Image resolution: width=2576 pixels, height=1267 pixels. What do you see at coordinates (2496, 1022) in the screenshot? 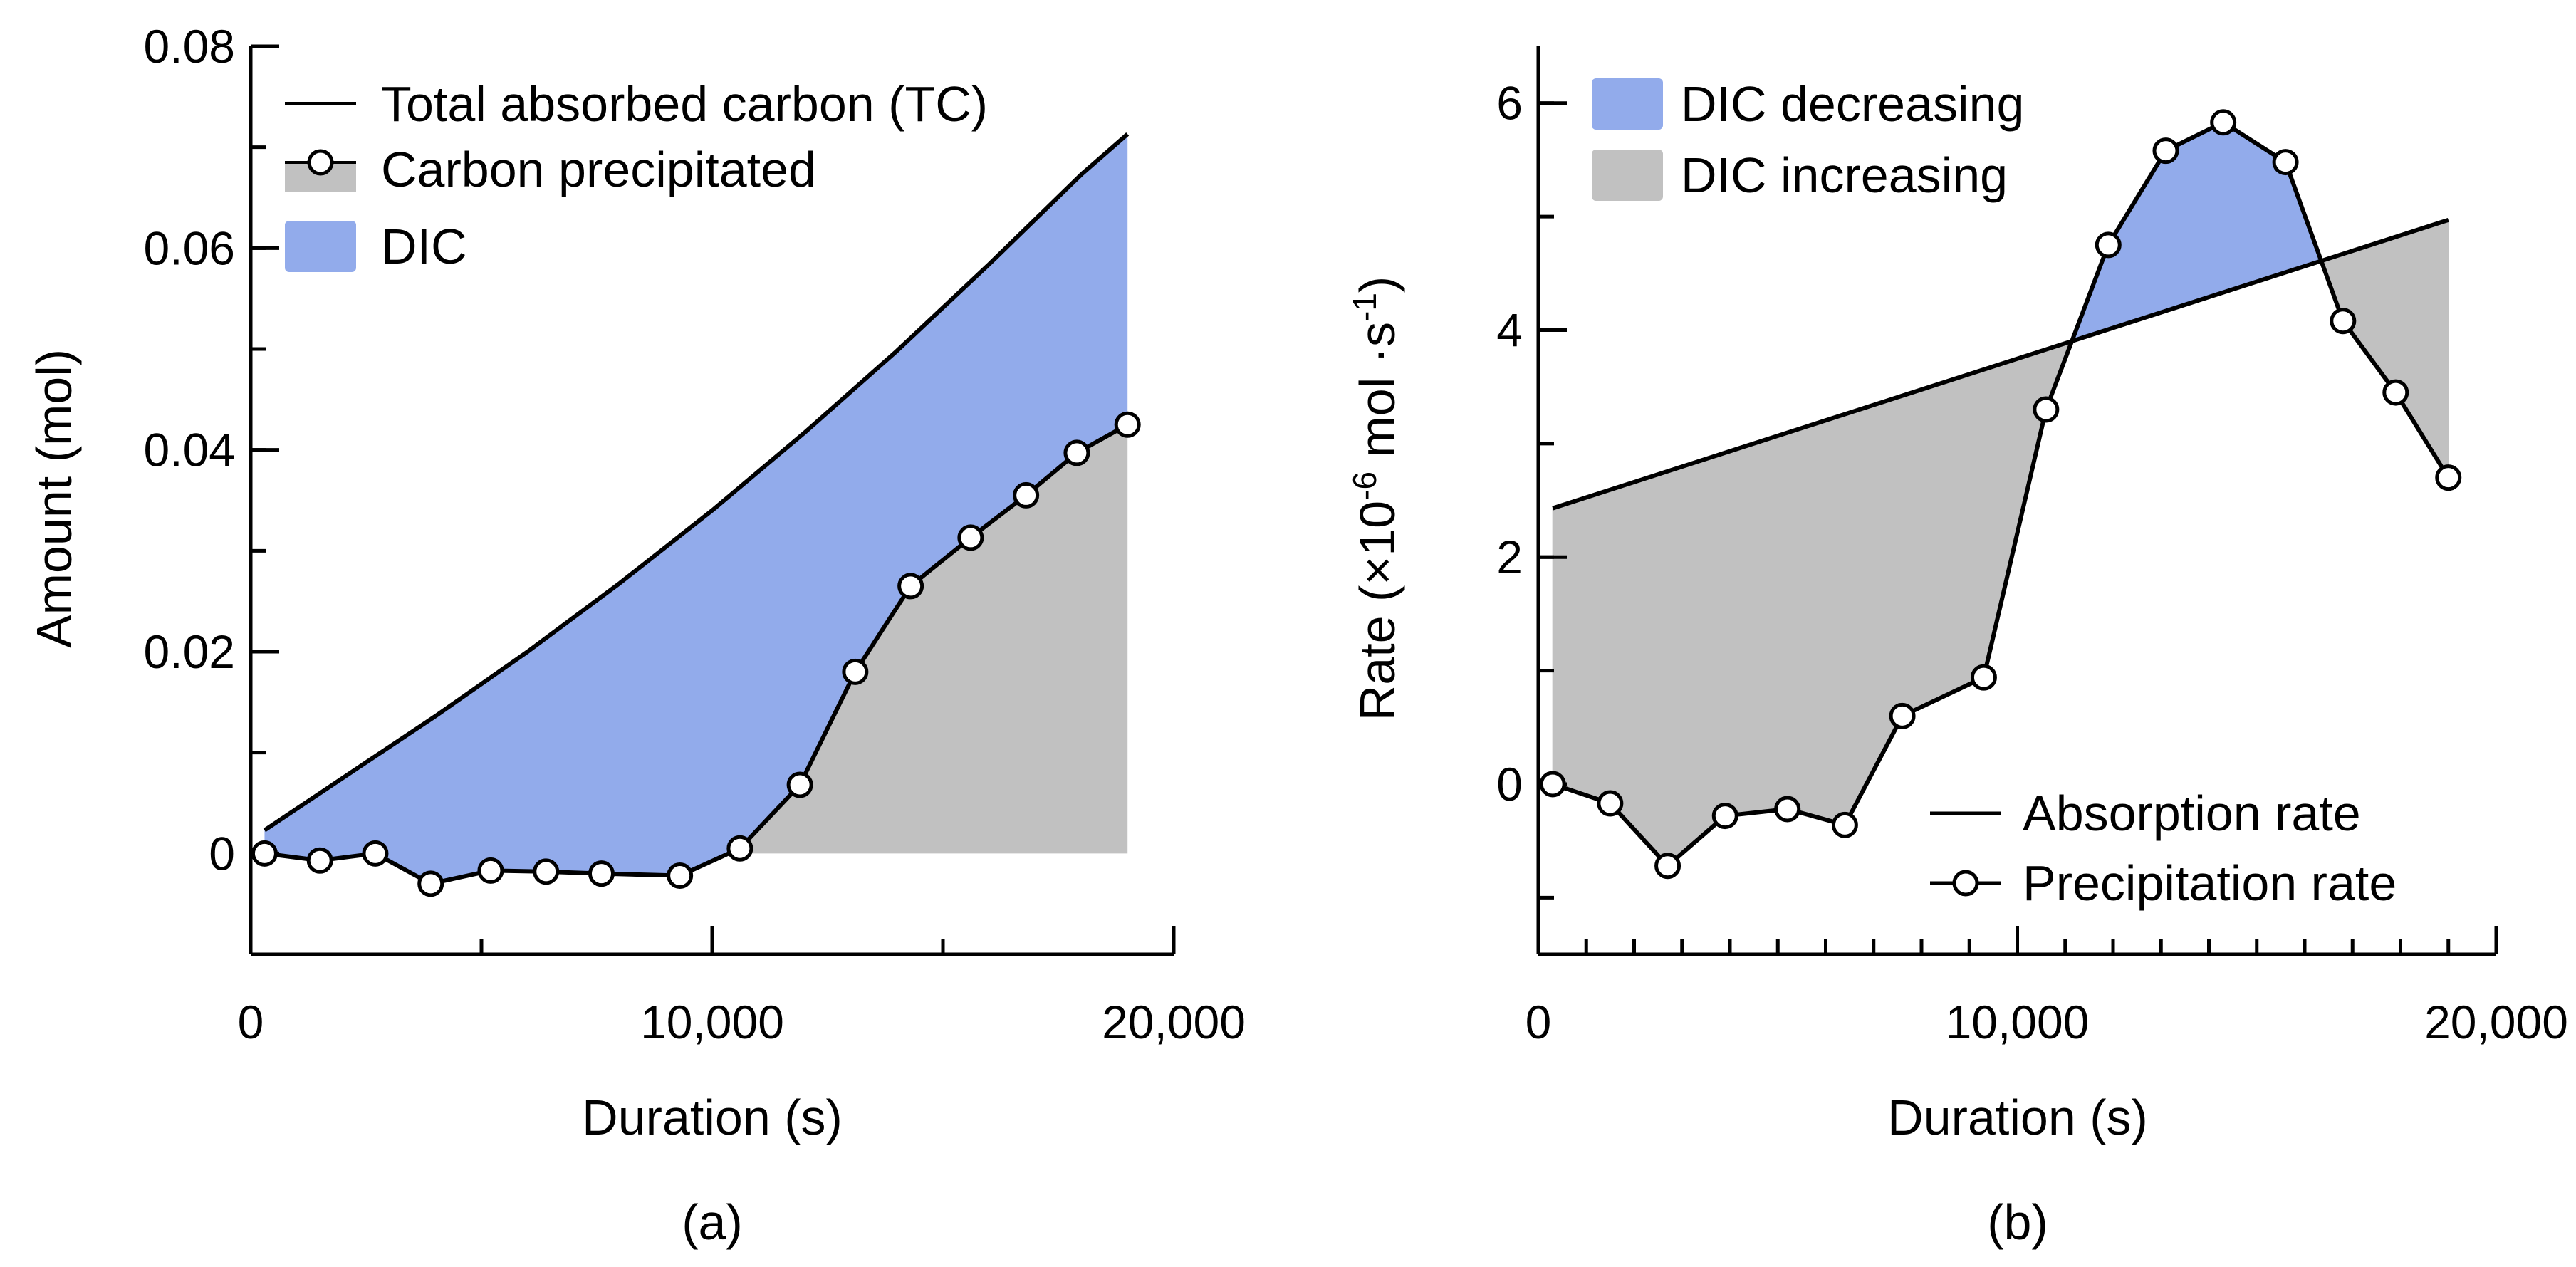
I see `panel-b-x-tick-label: 20,000` at bounding box center [2496, 1022].